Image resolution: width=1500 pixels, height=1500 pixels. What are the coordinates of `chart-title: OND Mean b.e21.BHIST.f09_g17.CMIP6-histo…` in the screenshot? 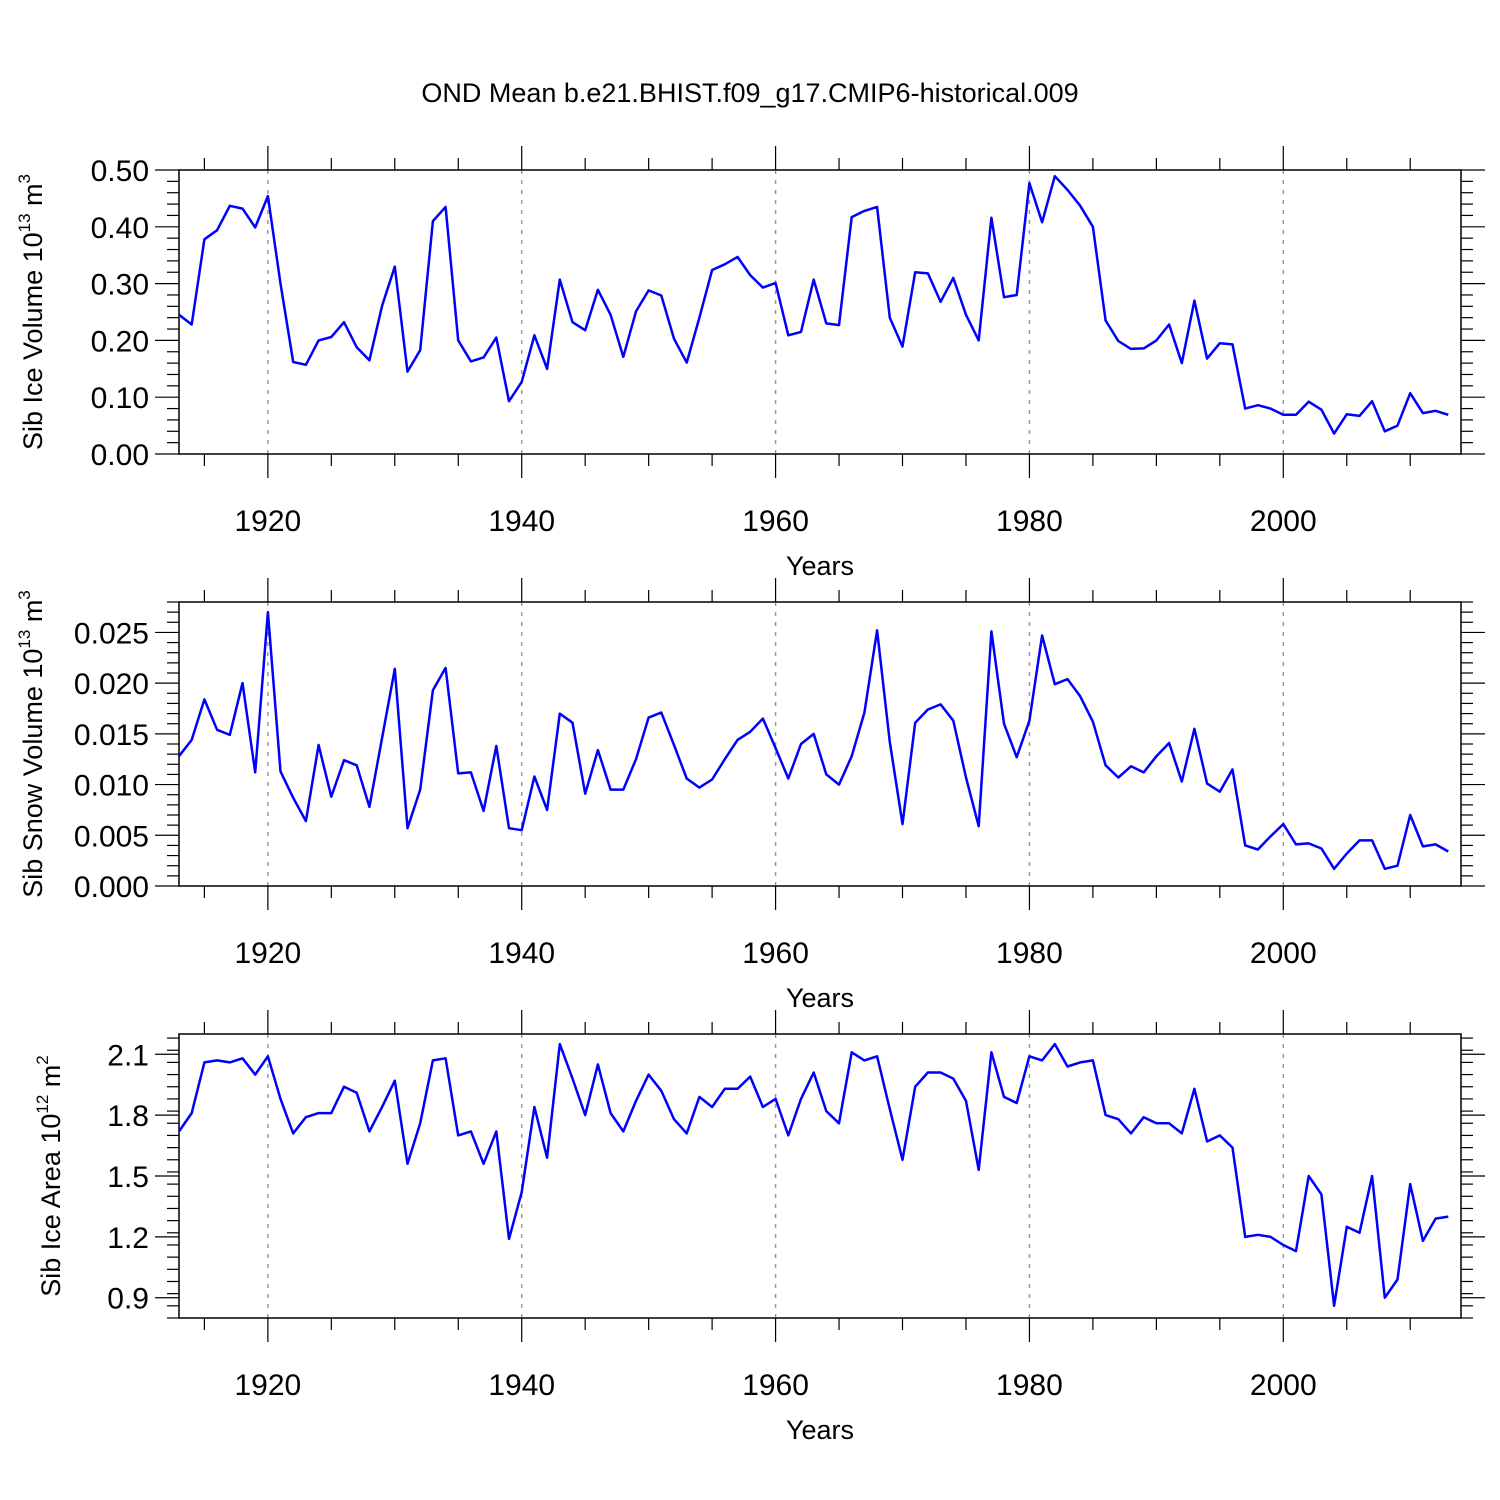 It's located at (750, 93).